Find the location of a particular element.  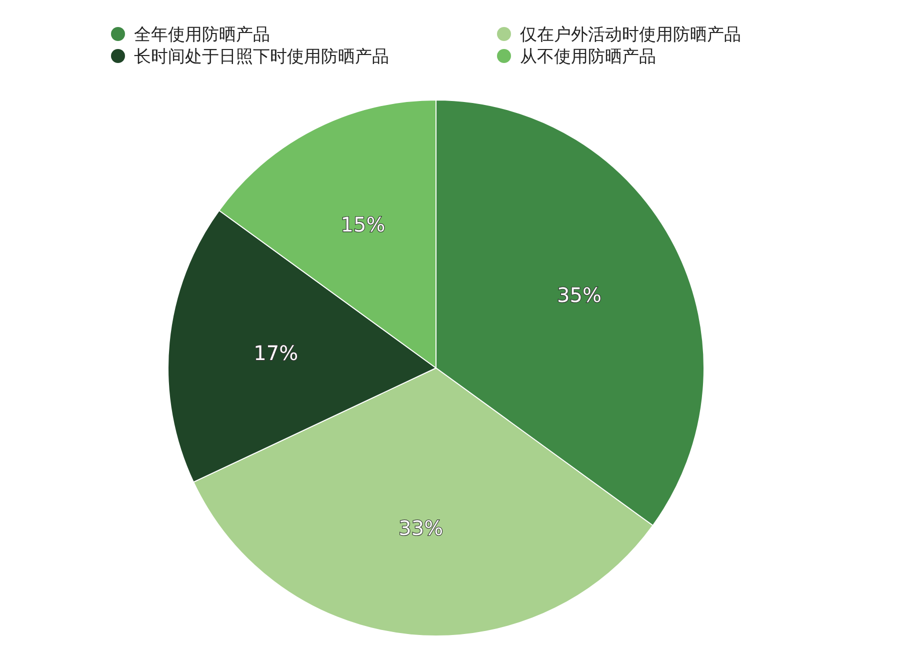

data-label: 17% is located at coordinates (276, 352).